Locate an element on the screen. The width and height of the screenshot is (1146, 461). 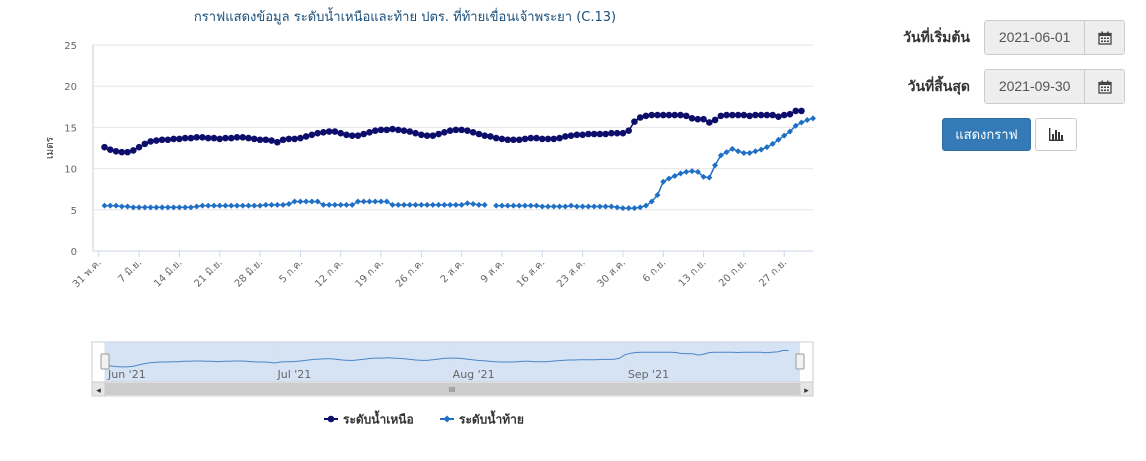
end-date-calendar-button is located at coordinates (1104, 86).